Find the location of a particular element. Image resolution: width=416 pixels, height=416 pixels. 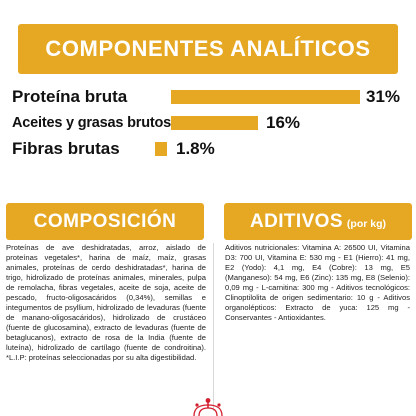

analytical-components-banner: COMPONENTES ANALÍTICOS is located at coordinates (208, 49).